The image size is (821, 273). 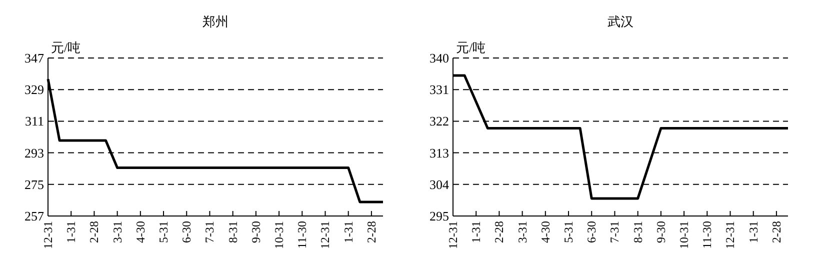 What do you see at coordinates (439, 152) in the screenshot?
I see `y-tick-label: 313` at bounding box center [439, 152].